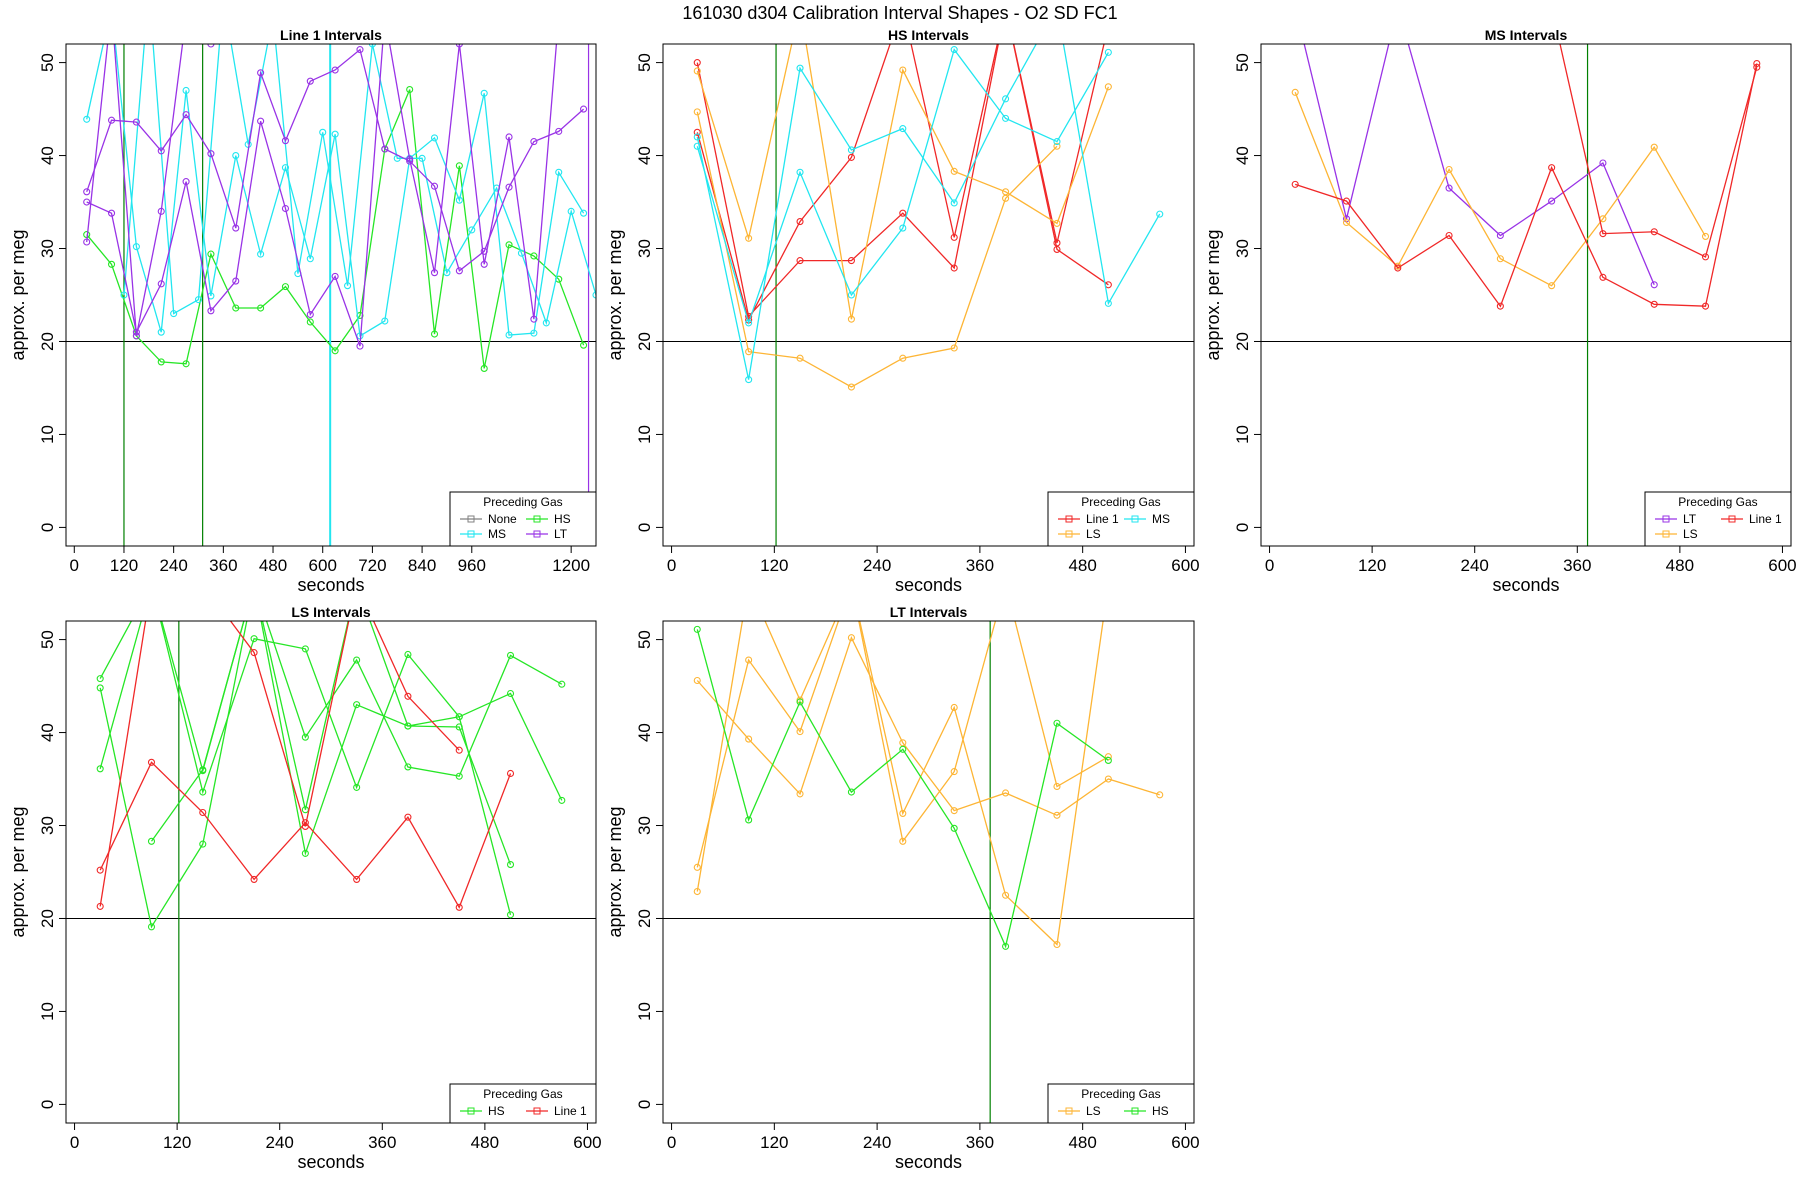 This screenshot has height=1200, width=1800. I want to click on series-ls, so click(902, 738).